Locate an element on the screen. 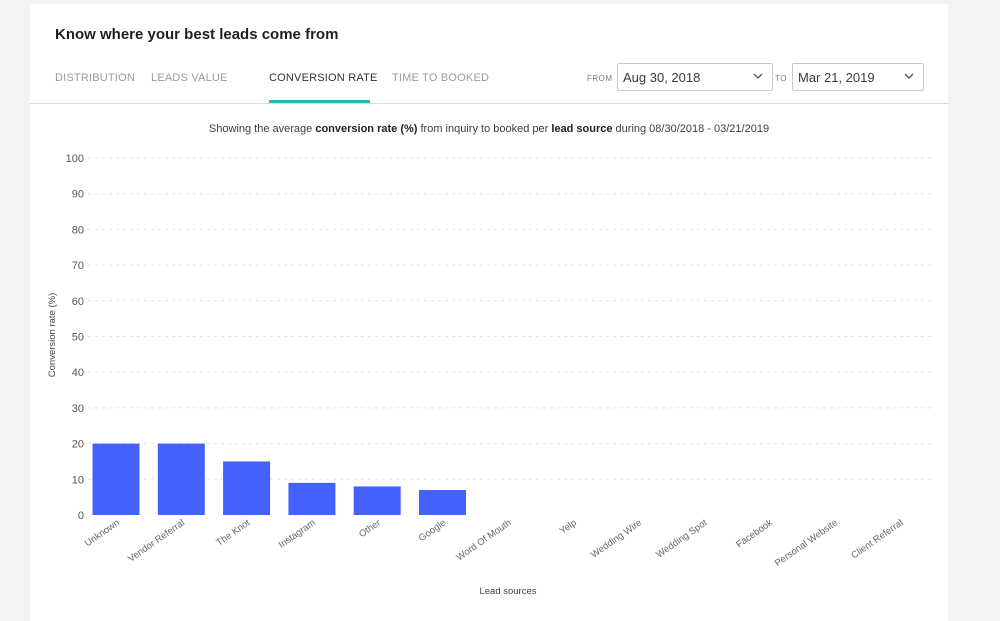 This screenshot has width=1000, height=621. to-date-value: Mar 21, 2019 is located at coordinates (836, 77).